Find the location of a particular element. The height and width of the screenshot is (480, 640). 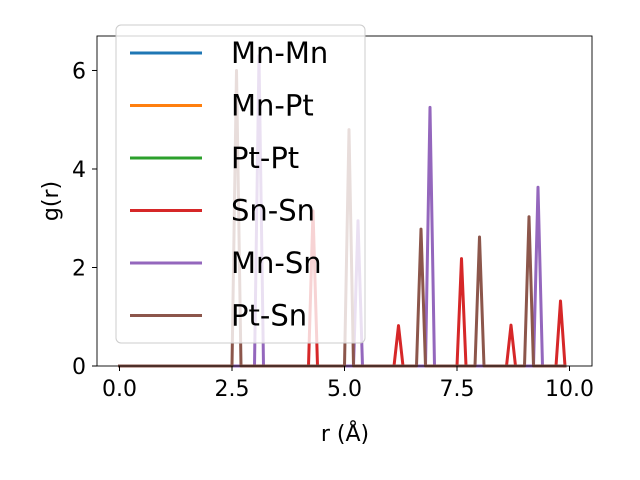

x-tick-label: 10.0 is located at coordinates (569, 389).